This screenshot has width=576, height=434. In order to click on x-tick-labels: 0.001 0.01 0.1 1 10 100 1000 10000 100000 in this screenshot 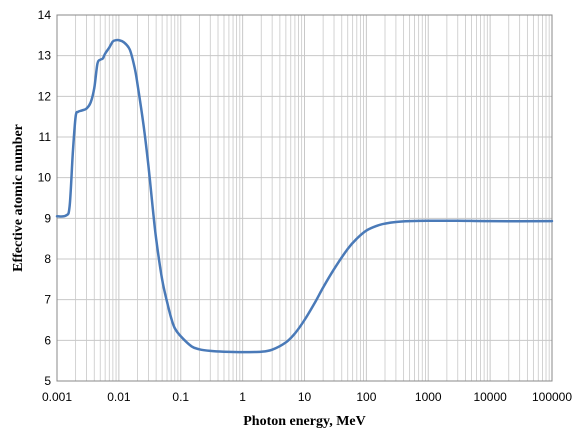, I will do `click(307, 397)`.